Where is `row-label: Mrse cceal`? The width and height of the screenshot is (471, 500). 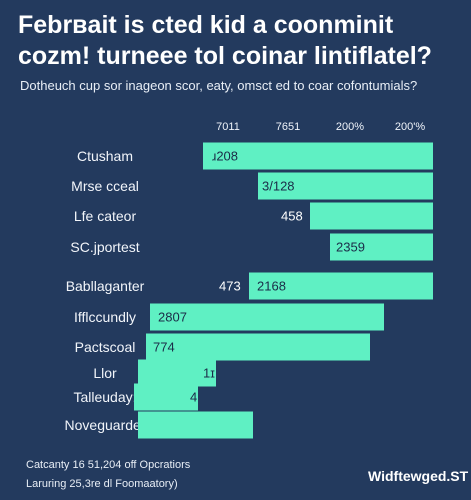 row-label: Mrse cceal is located at coordinates (105, 186).